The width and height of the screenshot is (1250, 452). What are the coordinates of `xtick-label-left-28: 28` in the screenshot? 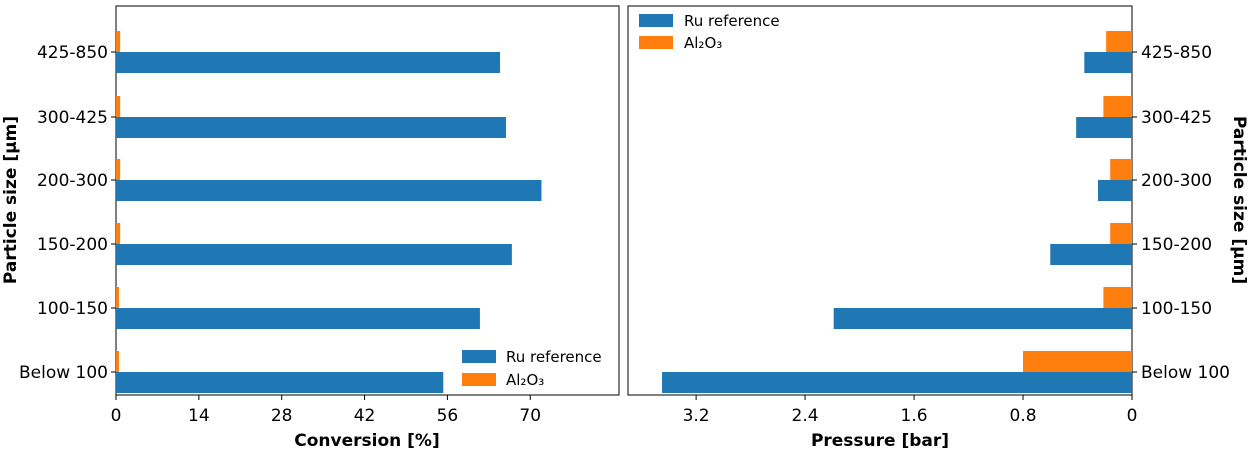 It's located at (282, 416).